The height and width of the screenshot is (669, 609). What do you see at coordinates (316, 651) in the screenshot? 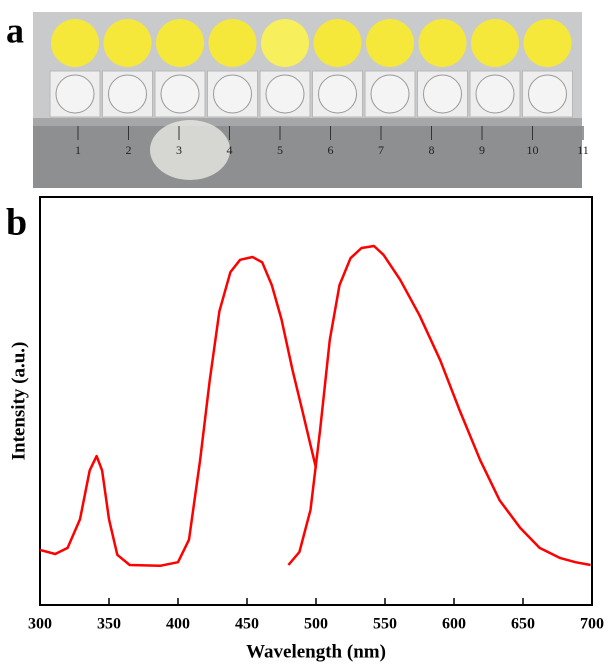
I see `x-axis-label: Wavelength (nm)` at bounding box center [316, 651].